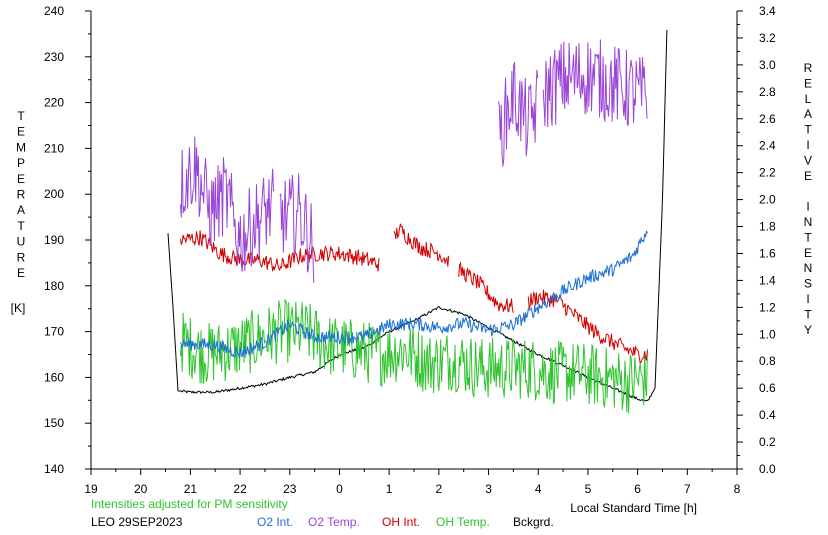  Describe the element at coordinates (767, 388) in the screenshot. I see `right-tick-label: 0.6` at that location.